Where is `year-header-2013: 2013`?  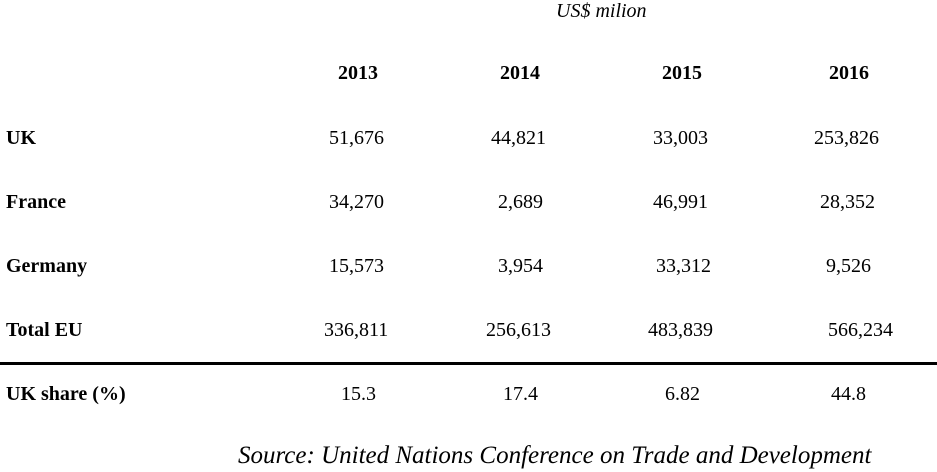 year-header-2013: 2013 is located at coordinates (358, 73).